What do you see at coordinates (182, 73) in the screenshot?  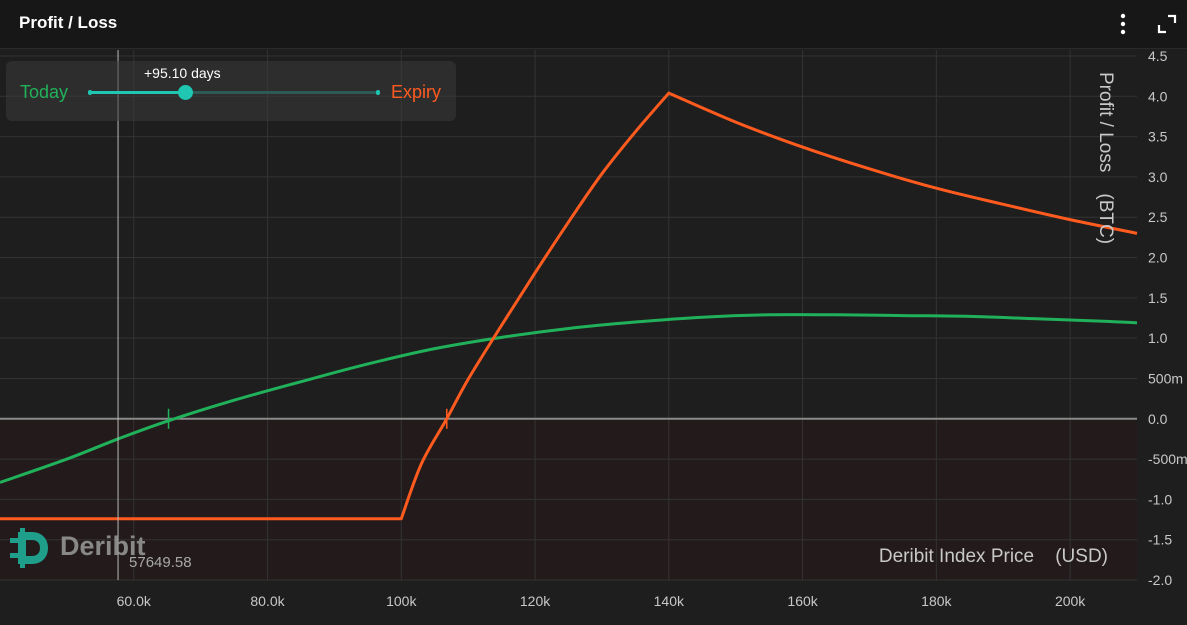 I see `days-offset-label: +95.10 days` at bounding box center [182, 73].